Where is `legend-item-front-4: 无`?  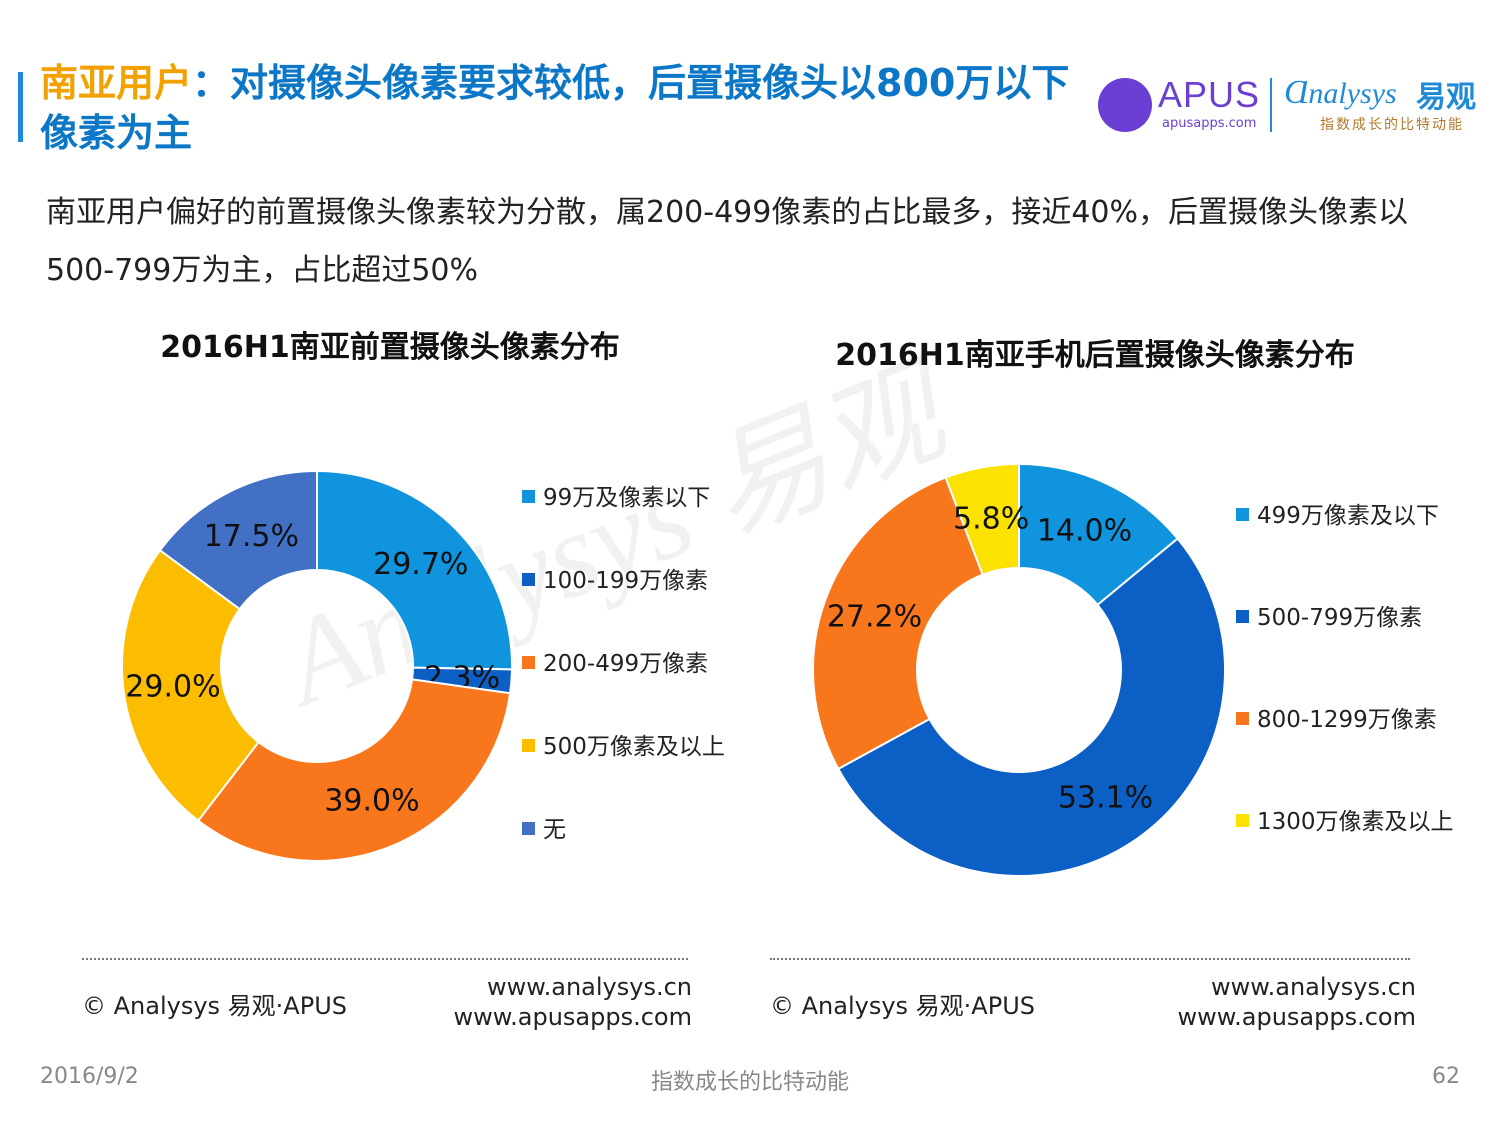 legend-item-front-4: 无 is located at coordinates (544, 827).